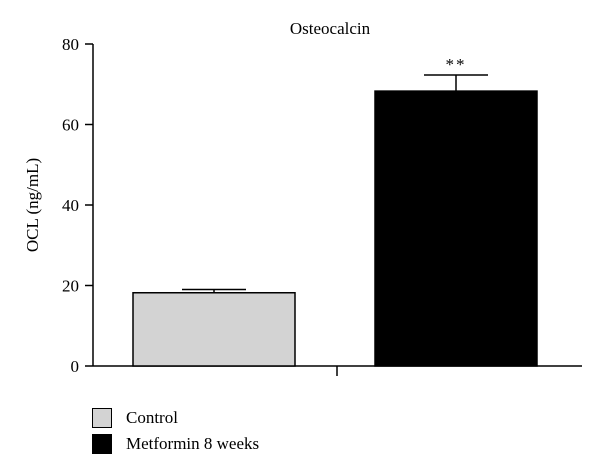 The height and width of the screenshot is (476, 600). I want to click on legend-label-metformin: Metformin 8 weeks, so click(193, 443).